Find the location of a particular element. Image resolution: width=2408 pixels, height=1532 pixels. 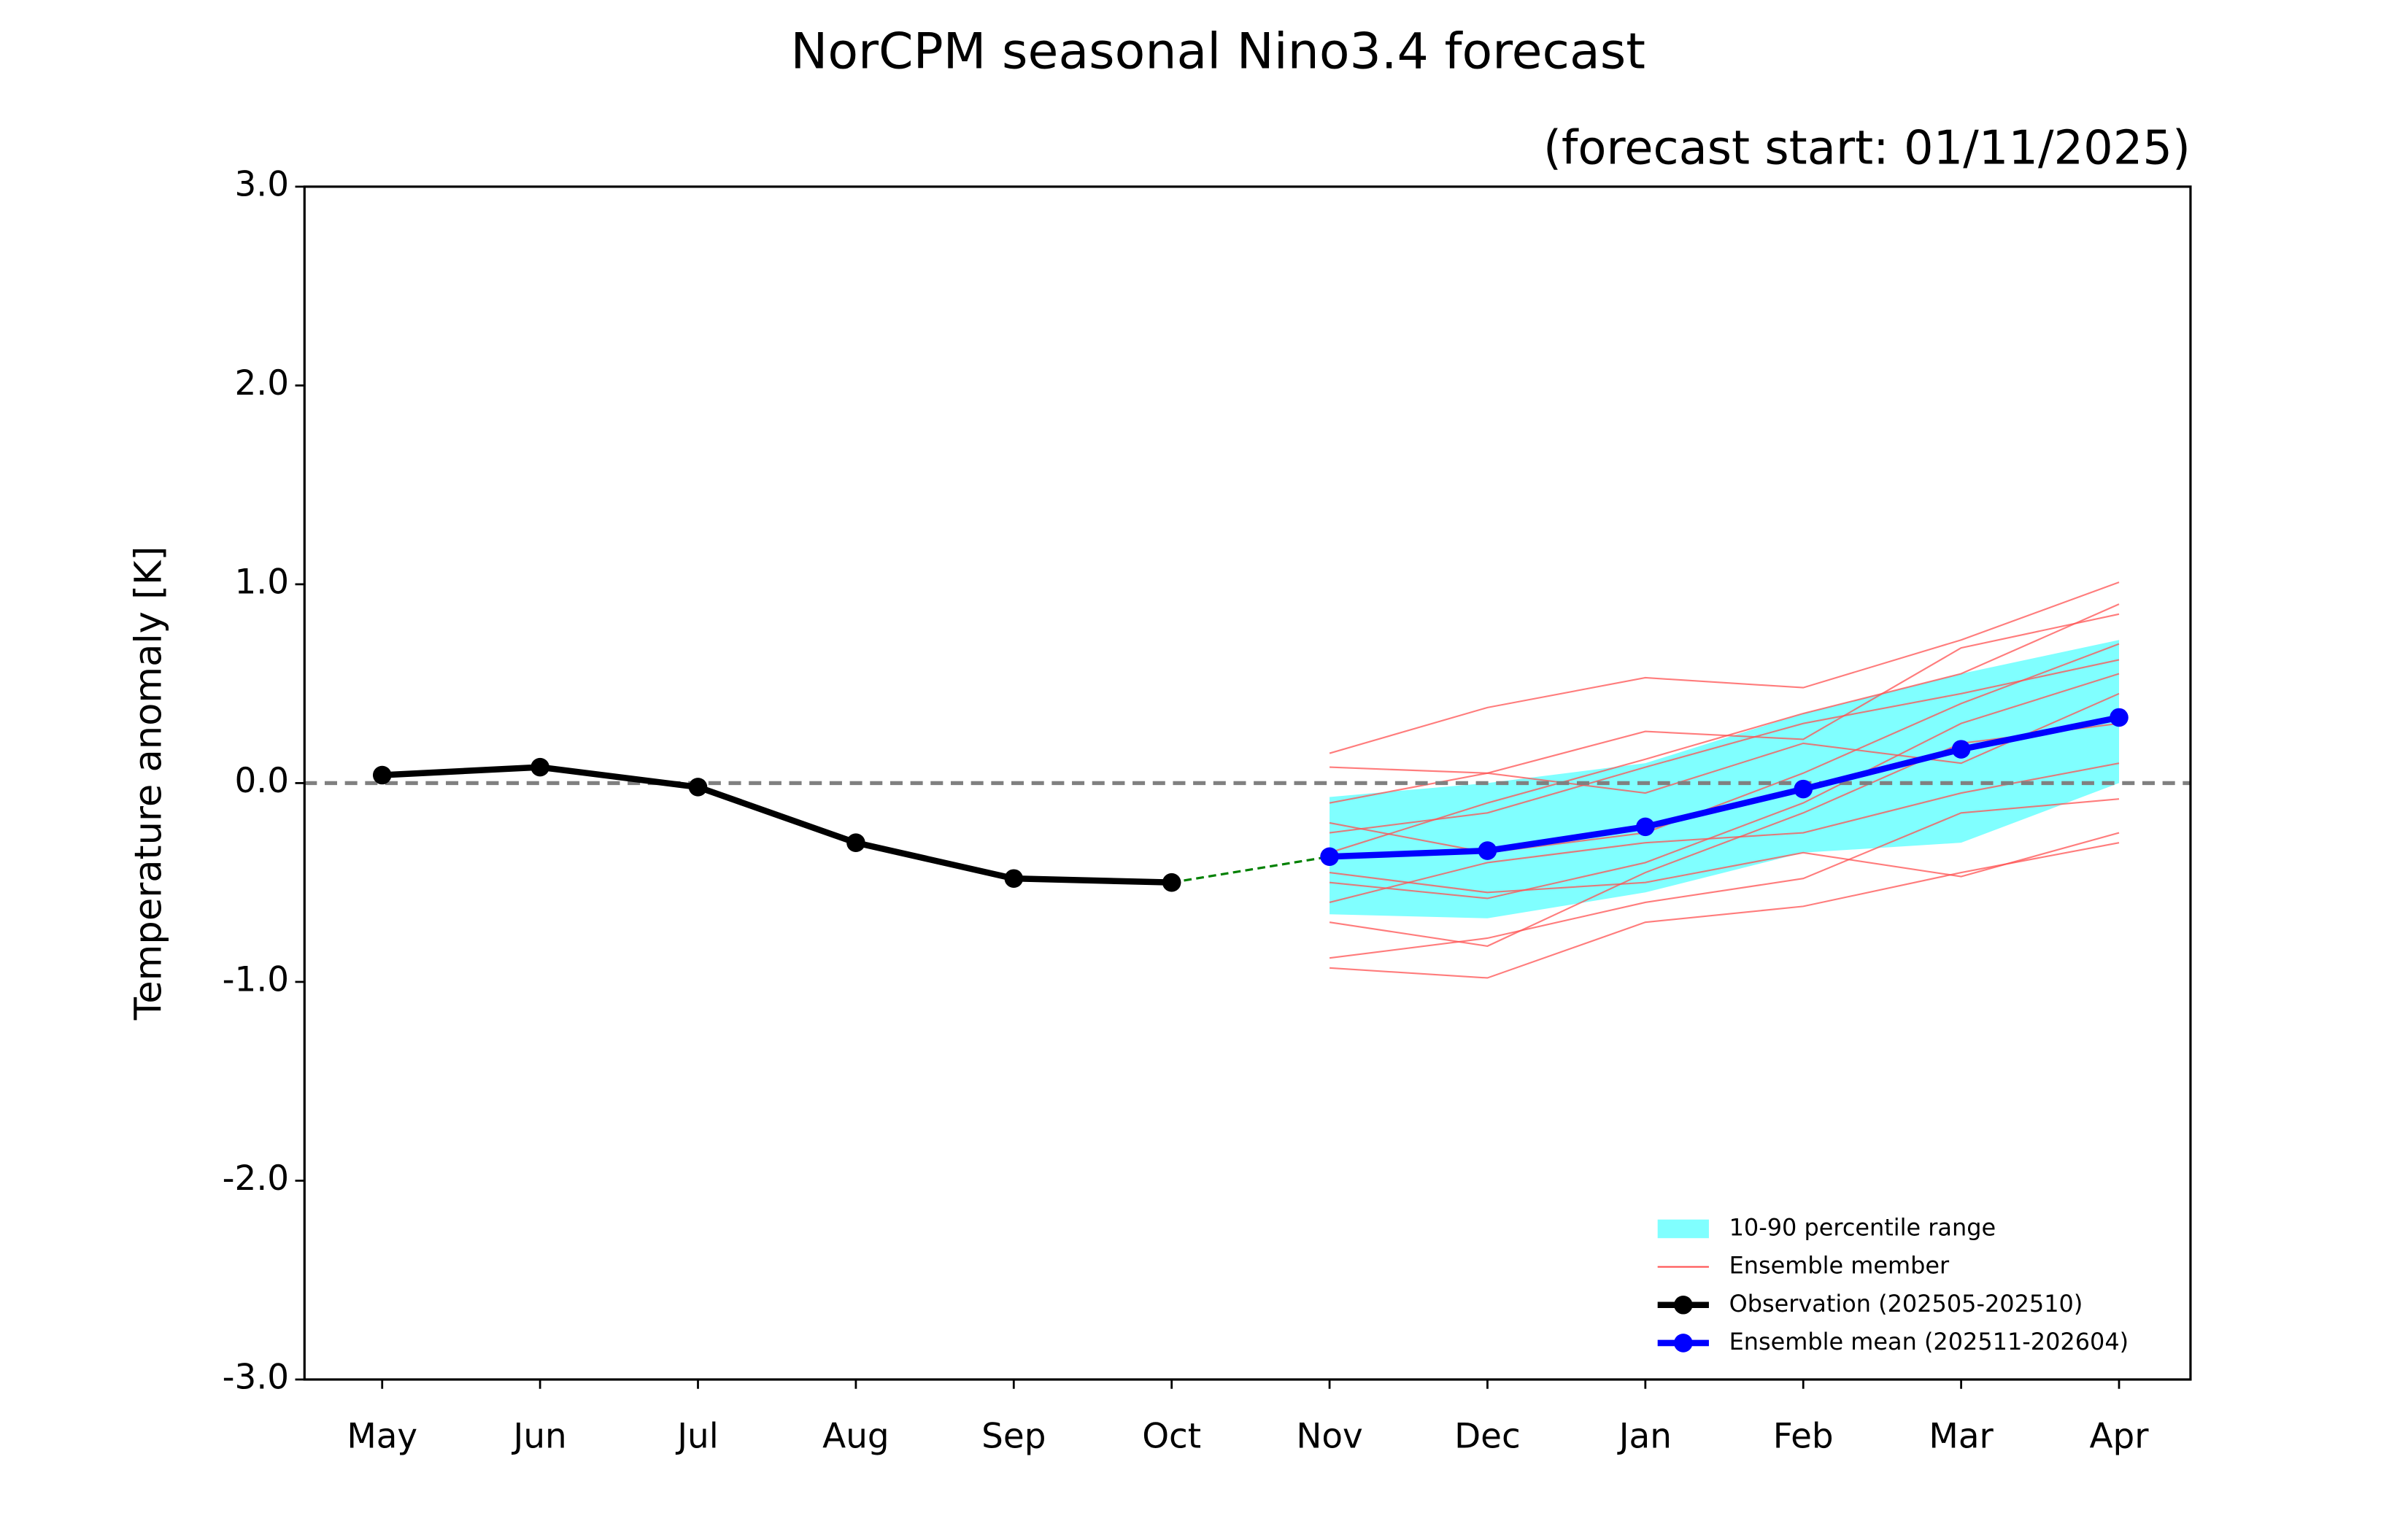

x-tick-label: Jan is located at coordinates (1644, 1437).